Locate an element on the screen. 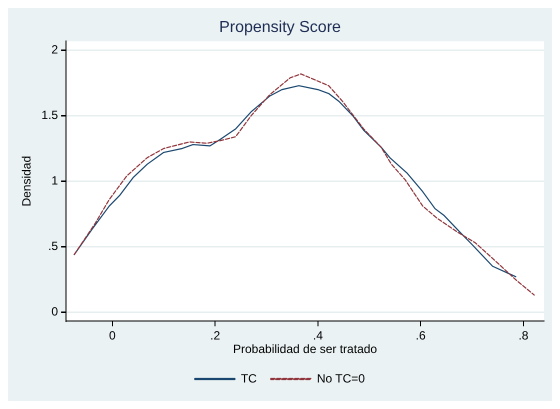 This screenshot has height=409, width=560. y-tick-label: .5 is located at coordinates (53, 245).